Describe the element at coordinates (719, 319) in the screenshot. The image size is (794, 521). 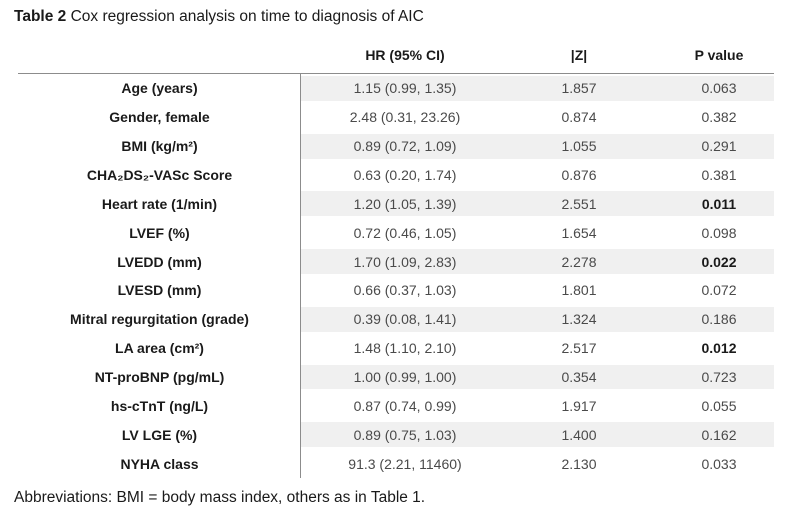
I see `p-value: 0.186` at that location.